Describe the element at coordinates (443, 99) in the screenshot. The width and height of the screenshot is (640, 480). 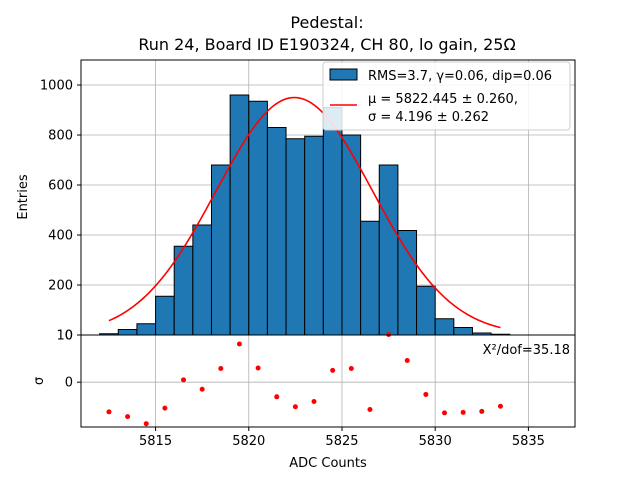
I see `legend-fit-mu: μ = 5822.445 ± 0.260,` at that location.